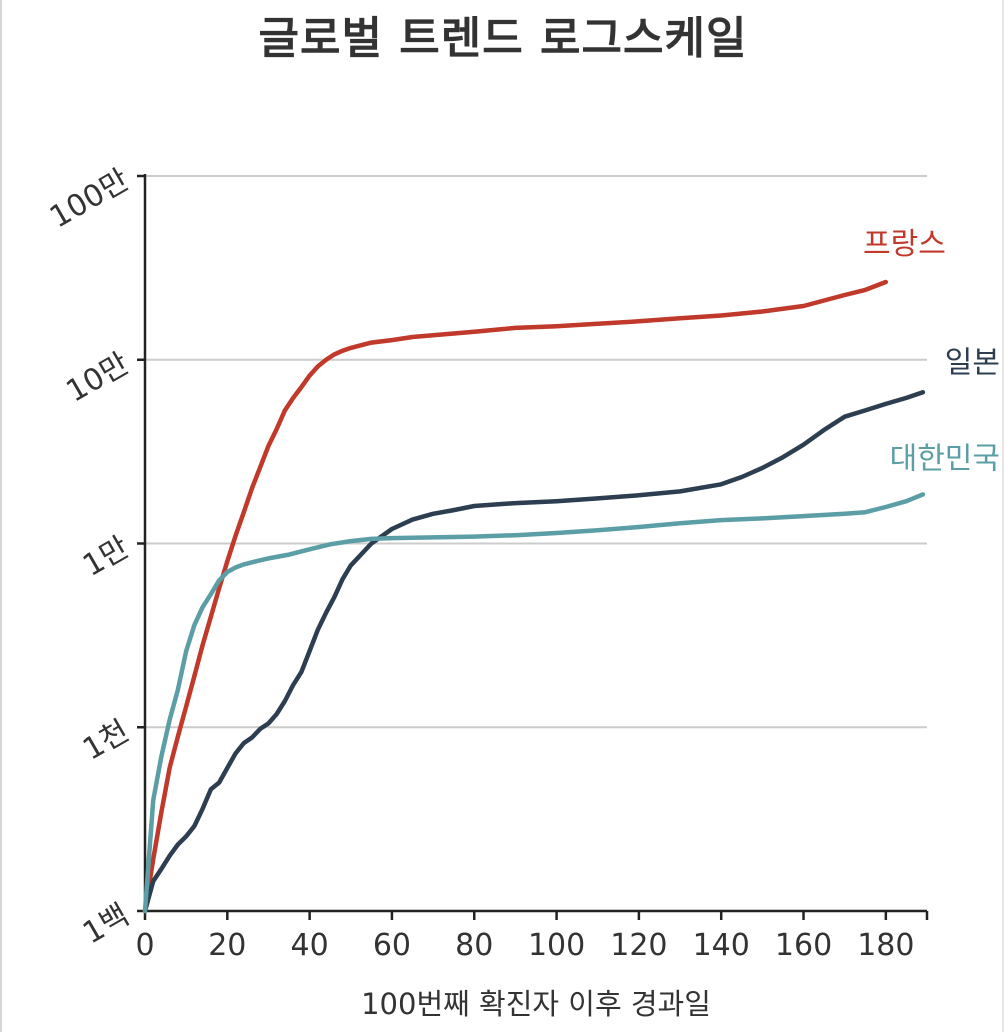 The width and height of the screenshot is (1006, 1034). I want to click on y-tick-label: 1천, so click(106, 741).